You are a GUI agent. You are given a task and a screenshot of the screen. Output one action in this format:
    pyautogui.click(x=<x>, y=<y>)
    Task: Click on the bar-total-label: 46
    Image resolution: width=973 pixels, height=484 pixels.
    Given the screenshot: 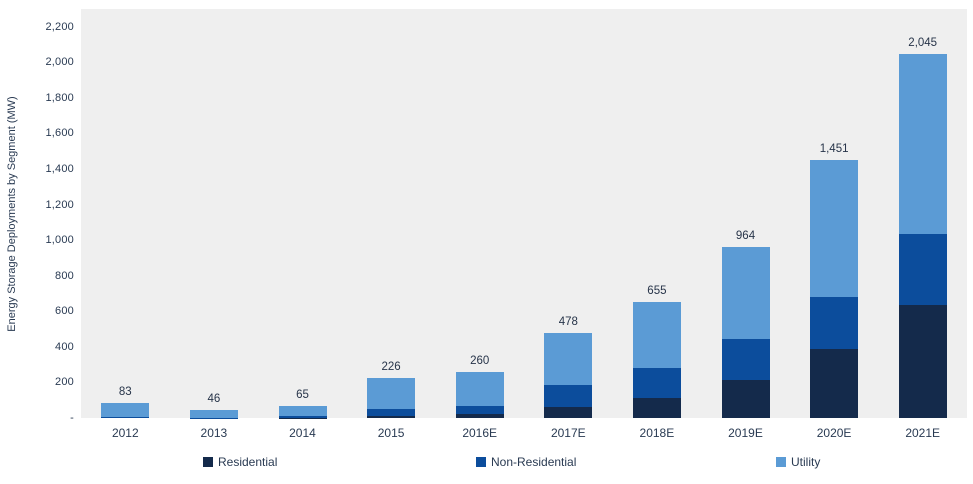 What is the action you would take?
    pyautogui.click(x=214, y=398)
    